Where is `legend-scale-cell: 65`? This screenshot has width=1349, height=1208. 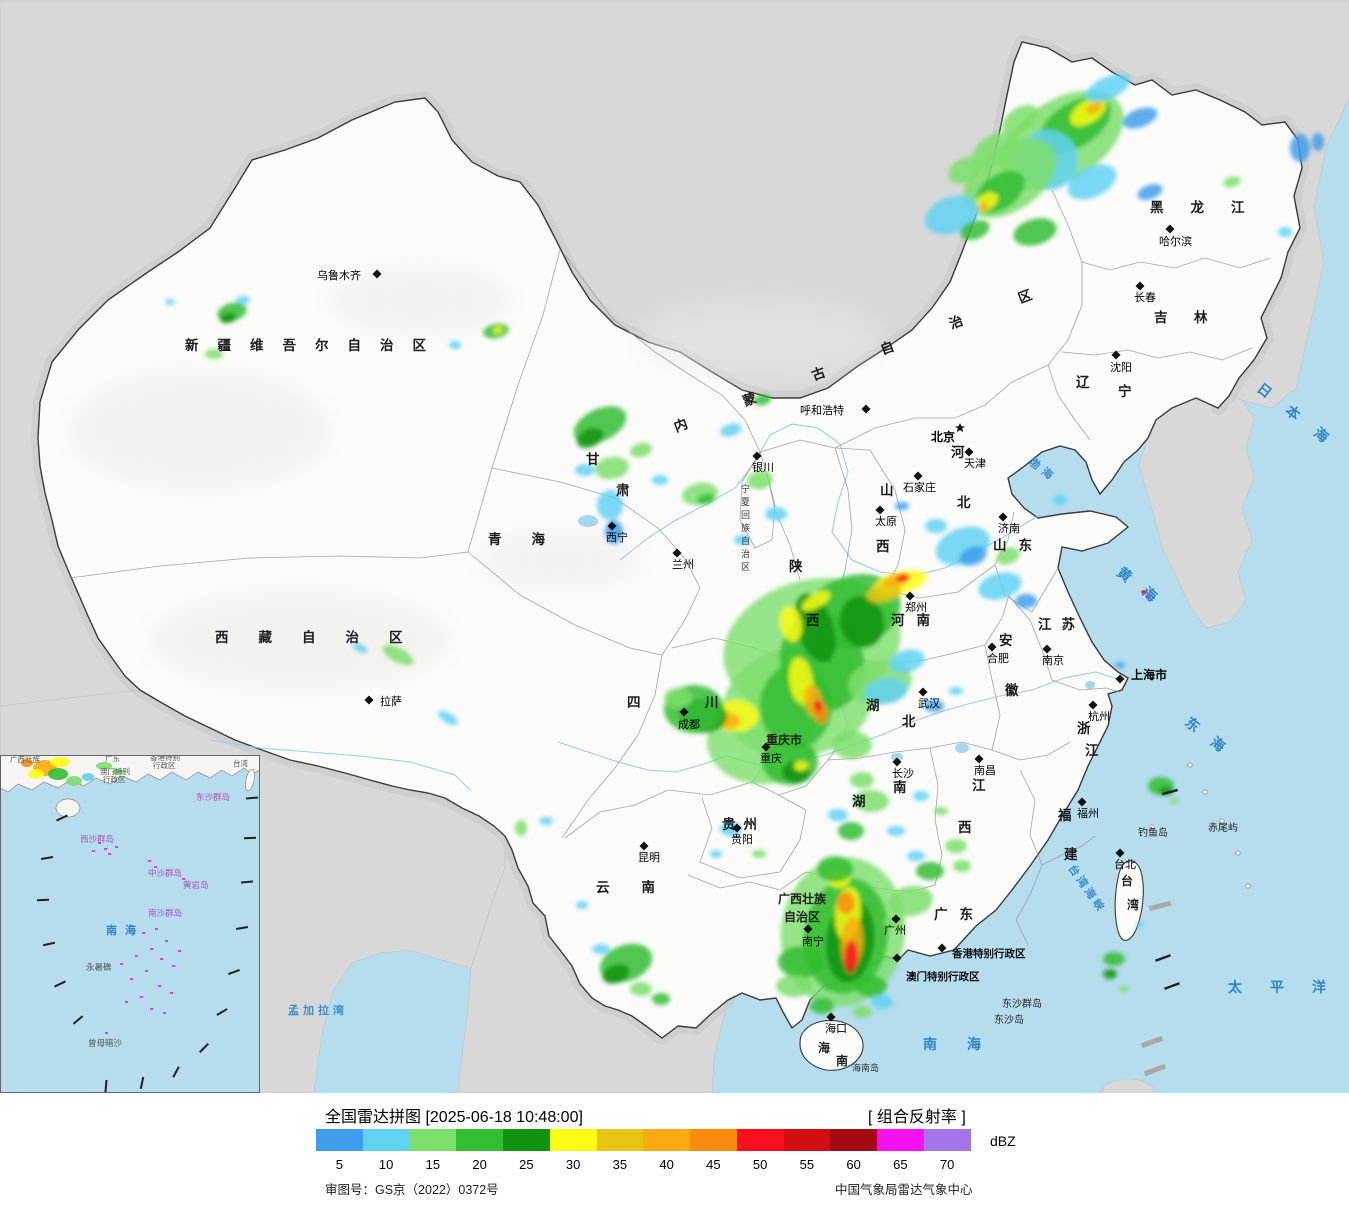
legend-scale-cell: 65 is located at coordinates (900, 1150).